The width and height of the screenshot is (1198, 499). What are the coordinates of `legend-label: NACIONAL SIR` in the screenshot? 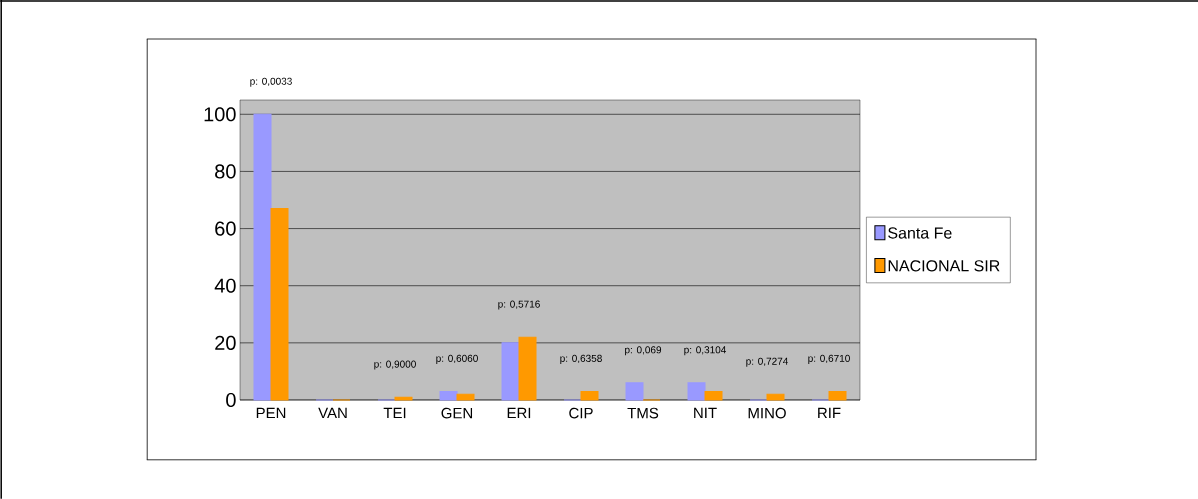 It's located at (944, 266).